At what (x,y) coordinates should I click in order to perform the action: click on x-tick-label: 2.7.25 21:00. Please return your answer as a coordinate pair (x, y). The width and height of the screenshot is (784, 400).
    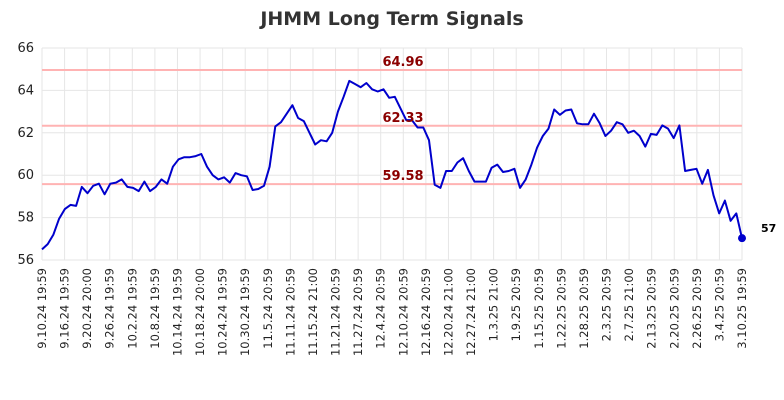
    Looking at the image, I should click on (629, 304).